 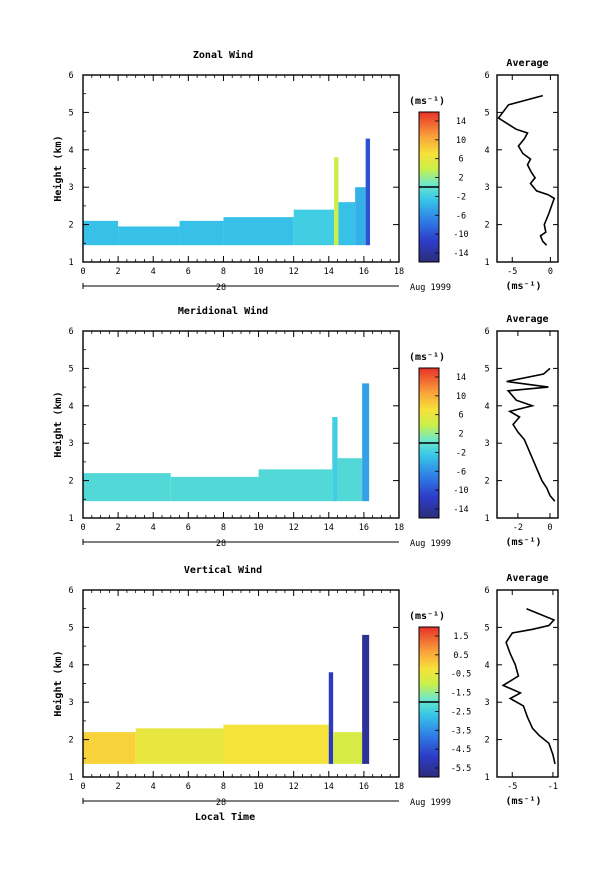 What do you see at coordinates (70, 703) in the screenshot?
I see `y-tick-label: 3` at bounding box center [70, 703].